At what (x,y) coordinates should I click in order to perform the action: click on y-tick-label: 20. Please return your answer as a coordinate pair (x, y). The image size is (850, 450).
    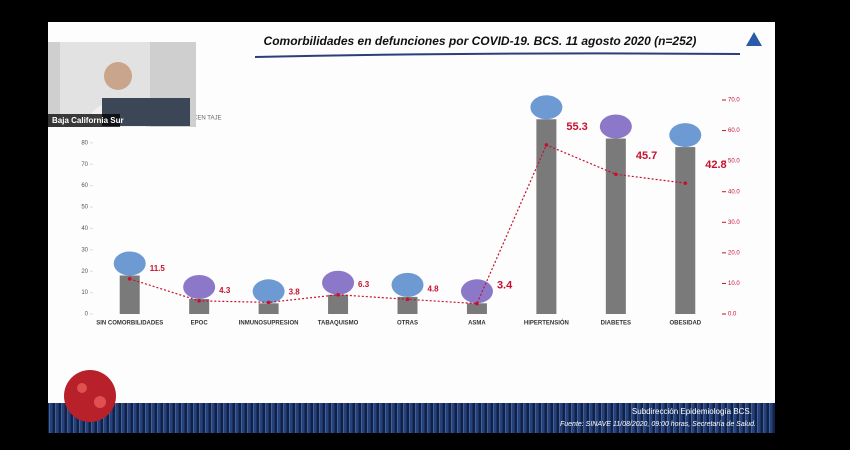
    Looking at the image, I should click on (84, 272).